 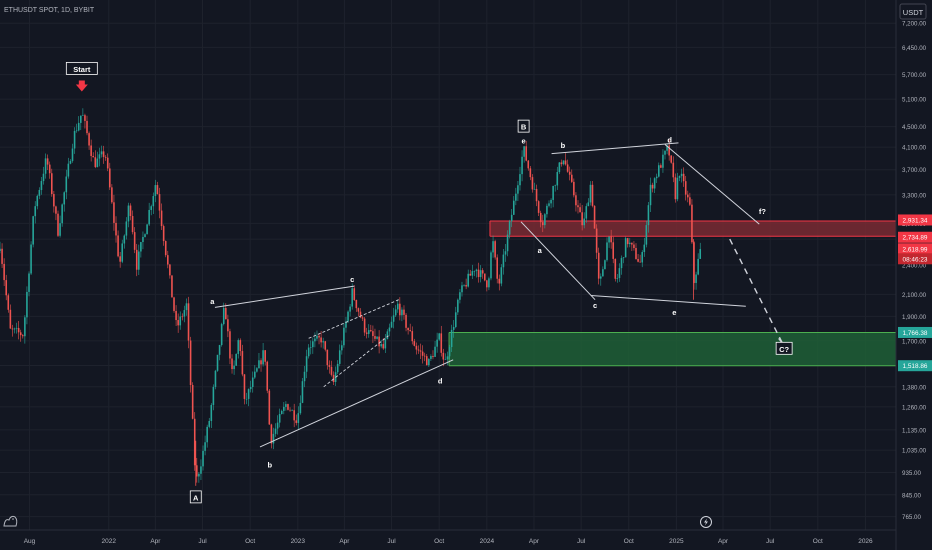 What do you see at coordinates (914, 451) in the screenshot?
I see `price-tick-label: 1,035.00` at bounding box center [914, 451].